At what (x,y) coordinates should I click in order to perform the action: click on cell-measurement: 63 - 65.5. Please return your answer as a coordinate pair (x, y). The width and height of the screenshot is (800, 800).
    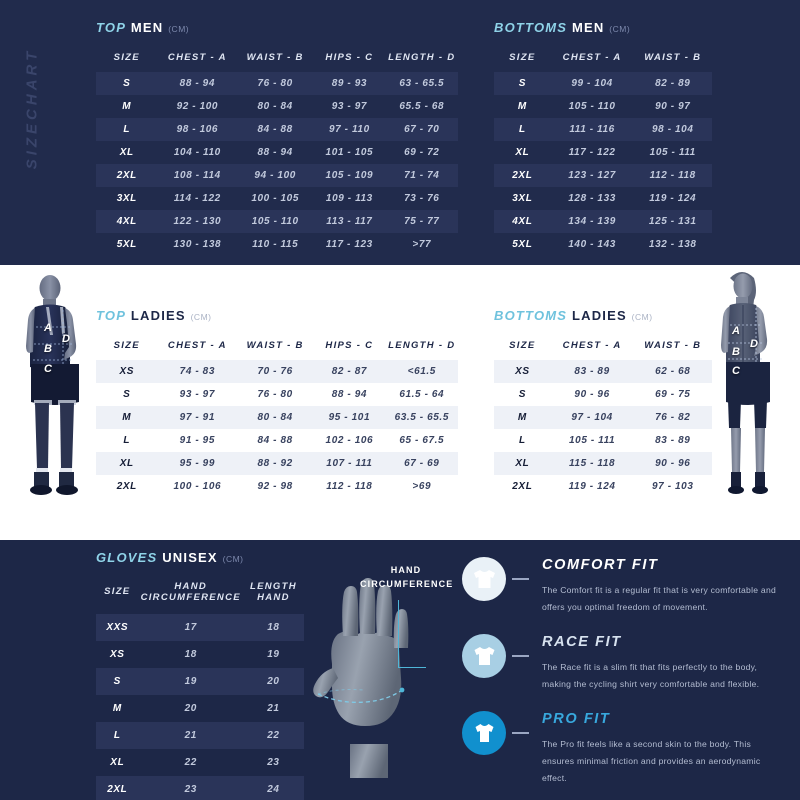
    Looking at the image, I should click on (421, 83).